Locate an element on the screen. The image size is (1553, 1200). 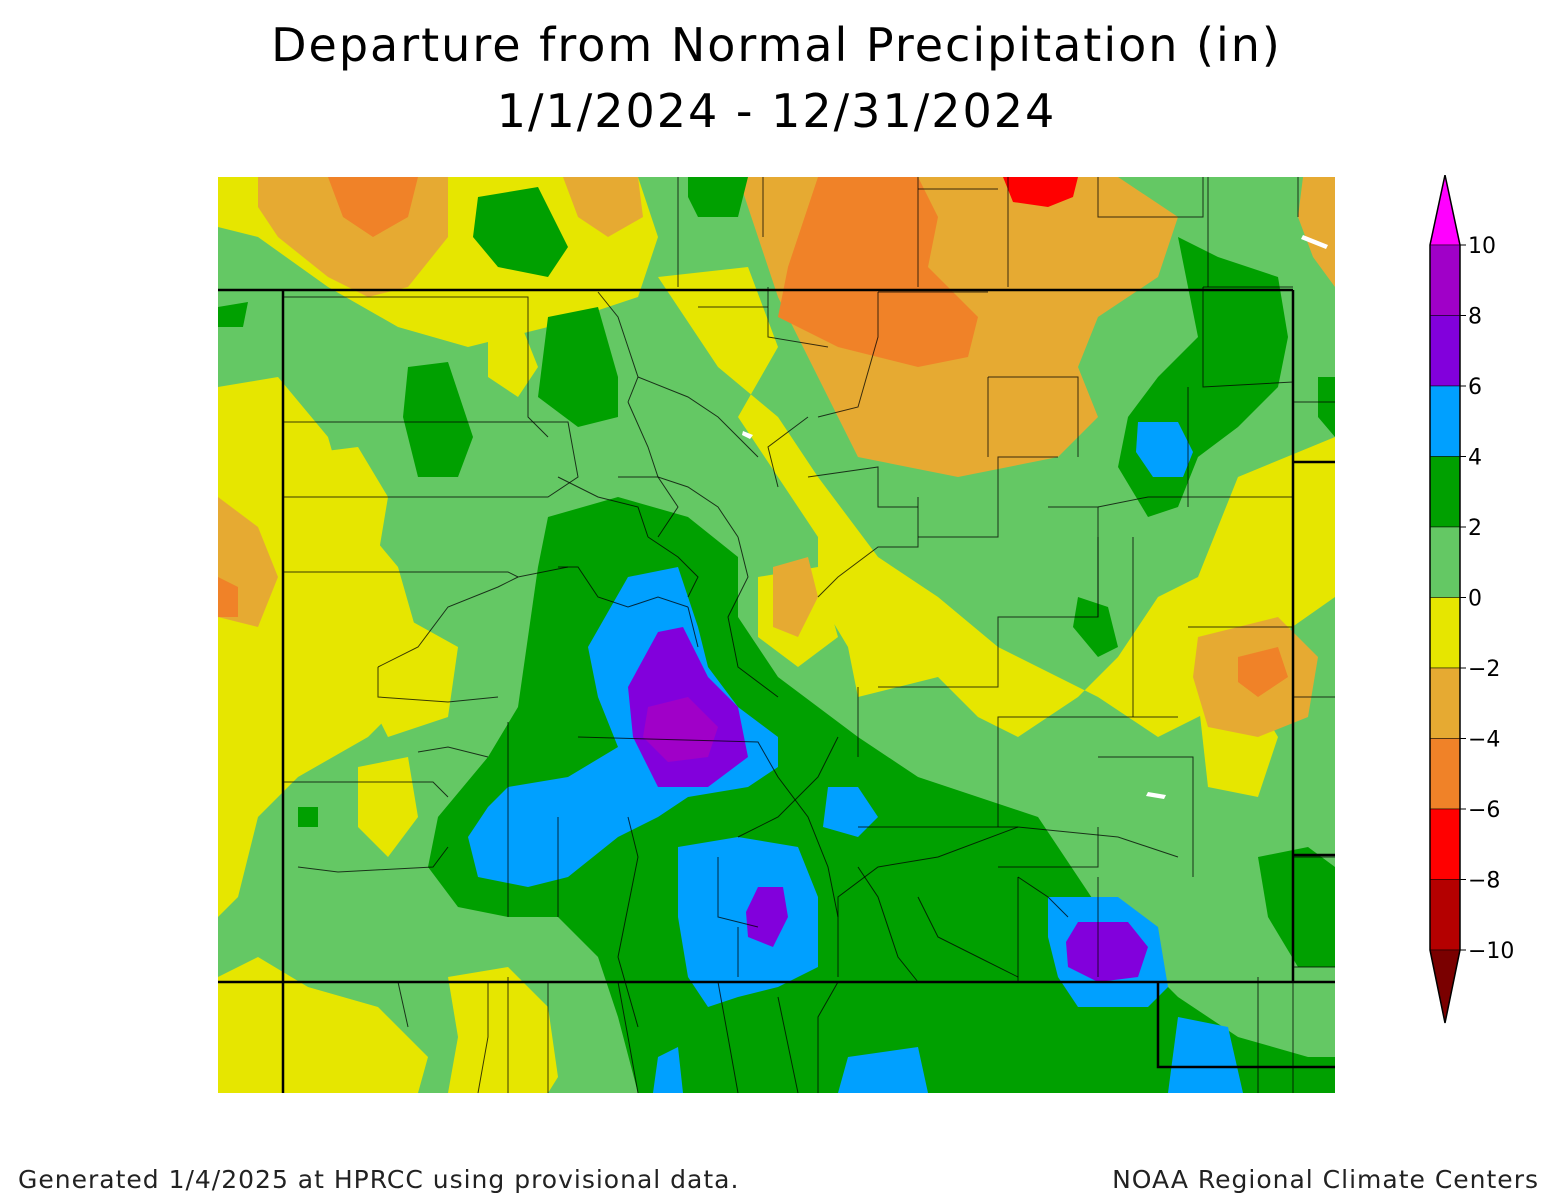
legend-labels: 10 8 6 4 2 0 −2 −4 −6 −8 −10 is located at coordinates (1487, 599).